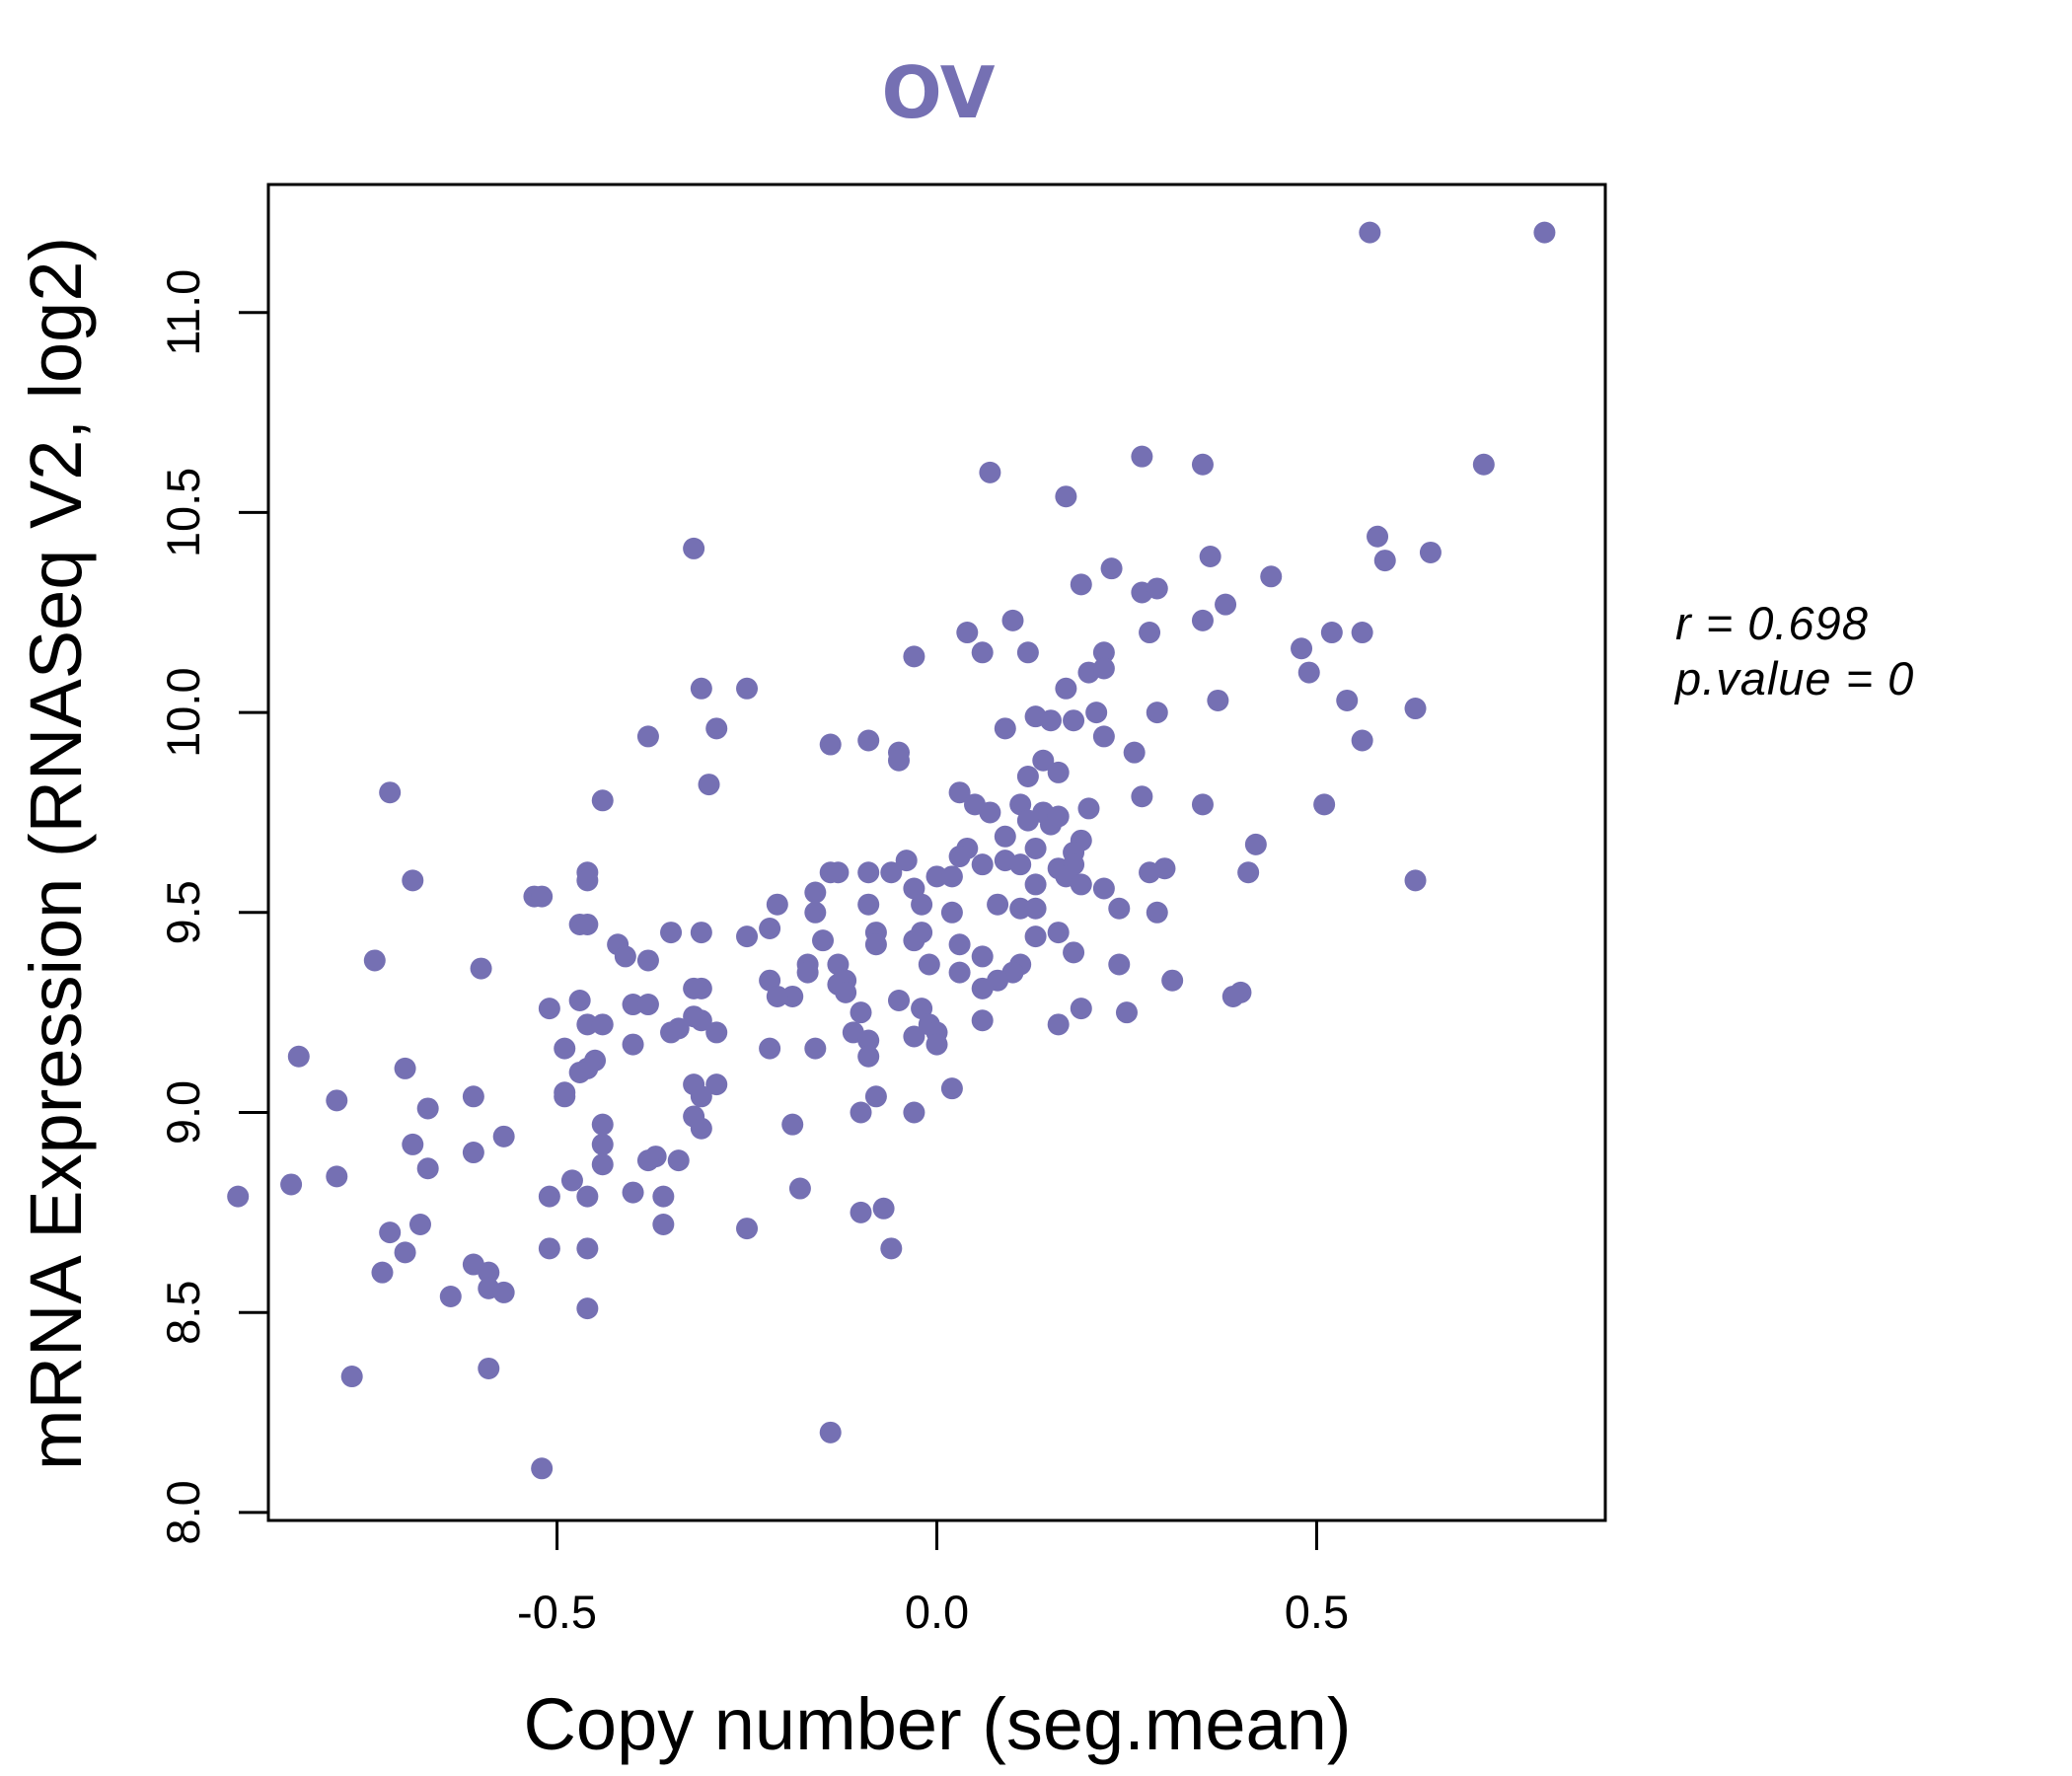  What do you see at coordinates (557, 1612) in the screenshot?
I see `x-tick-label: -0.5` at bounding box center [557, 1612].